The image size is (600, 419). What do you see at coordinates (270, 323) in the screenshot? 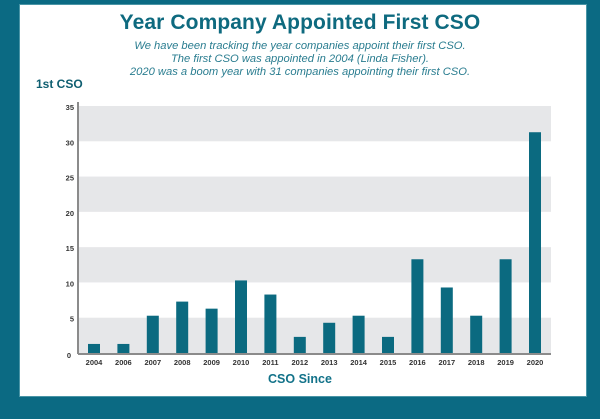
I see `bar-2011` at bounding box center [270, 323].